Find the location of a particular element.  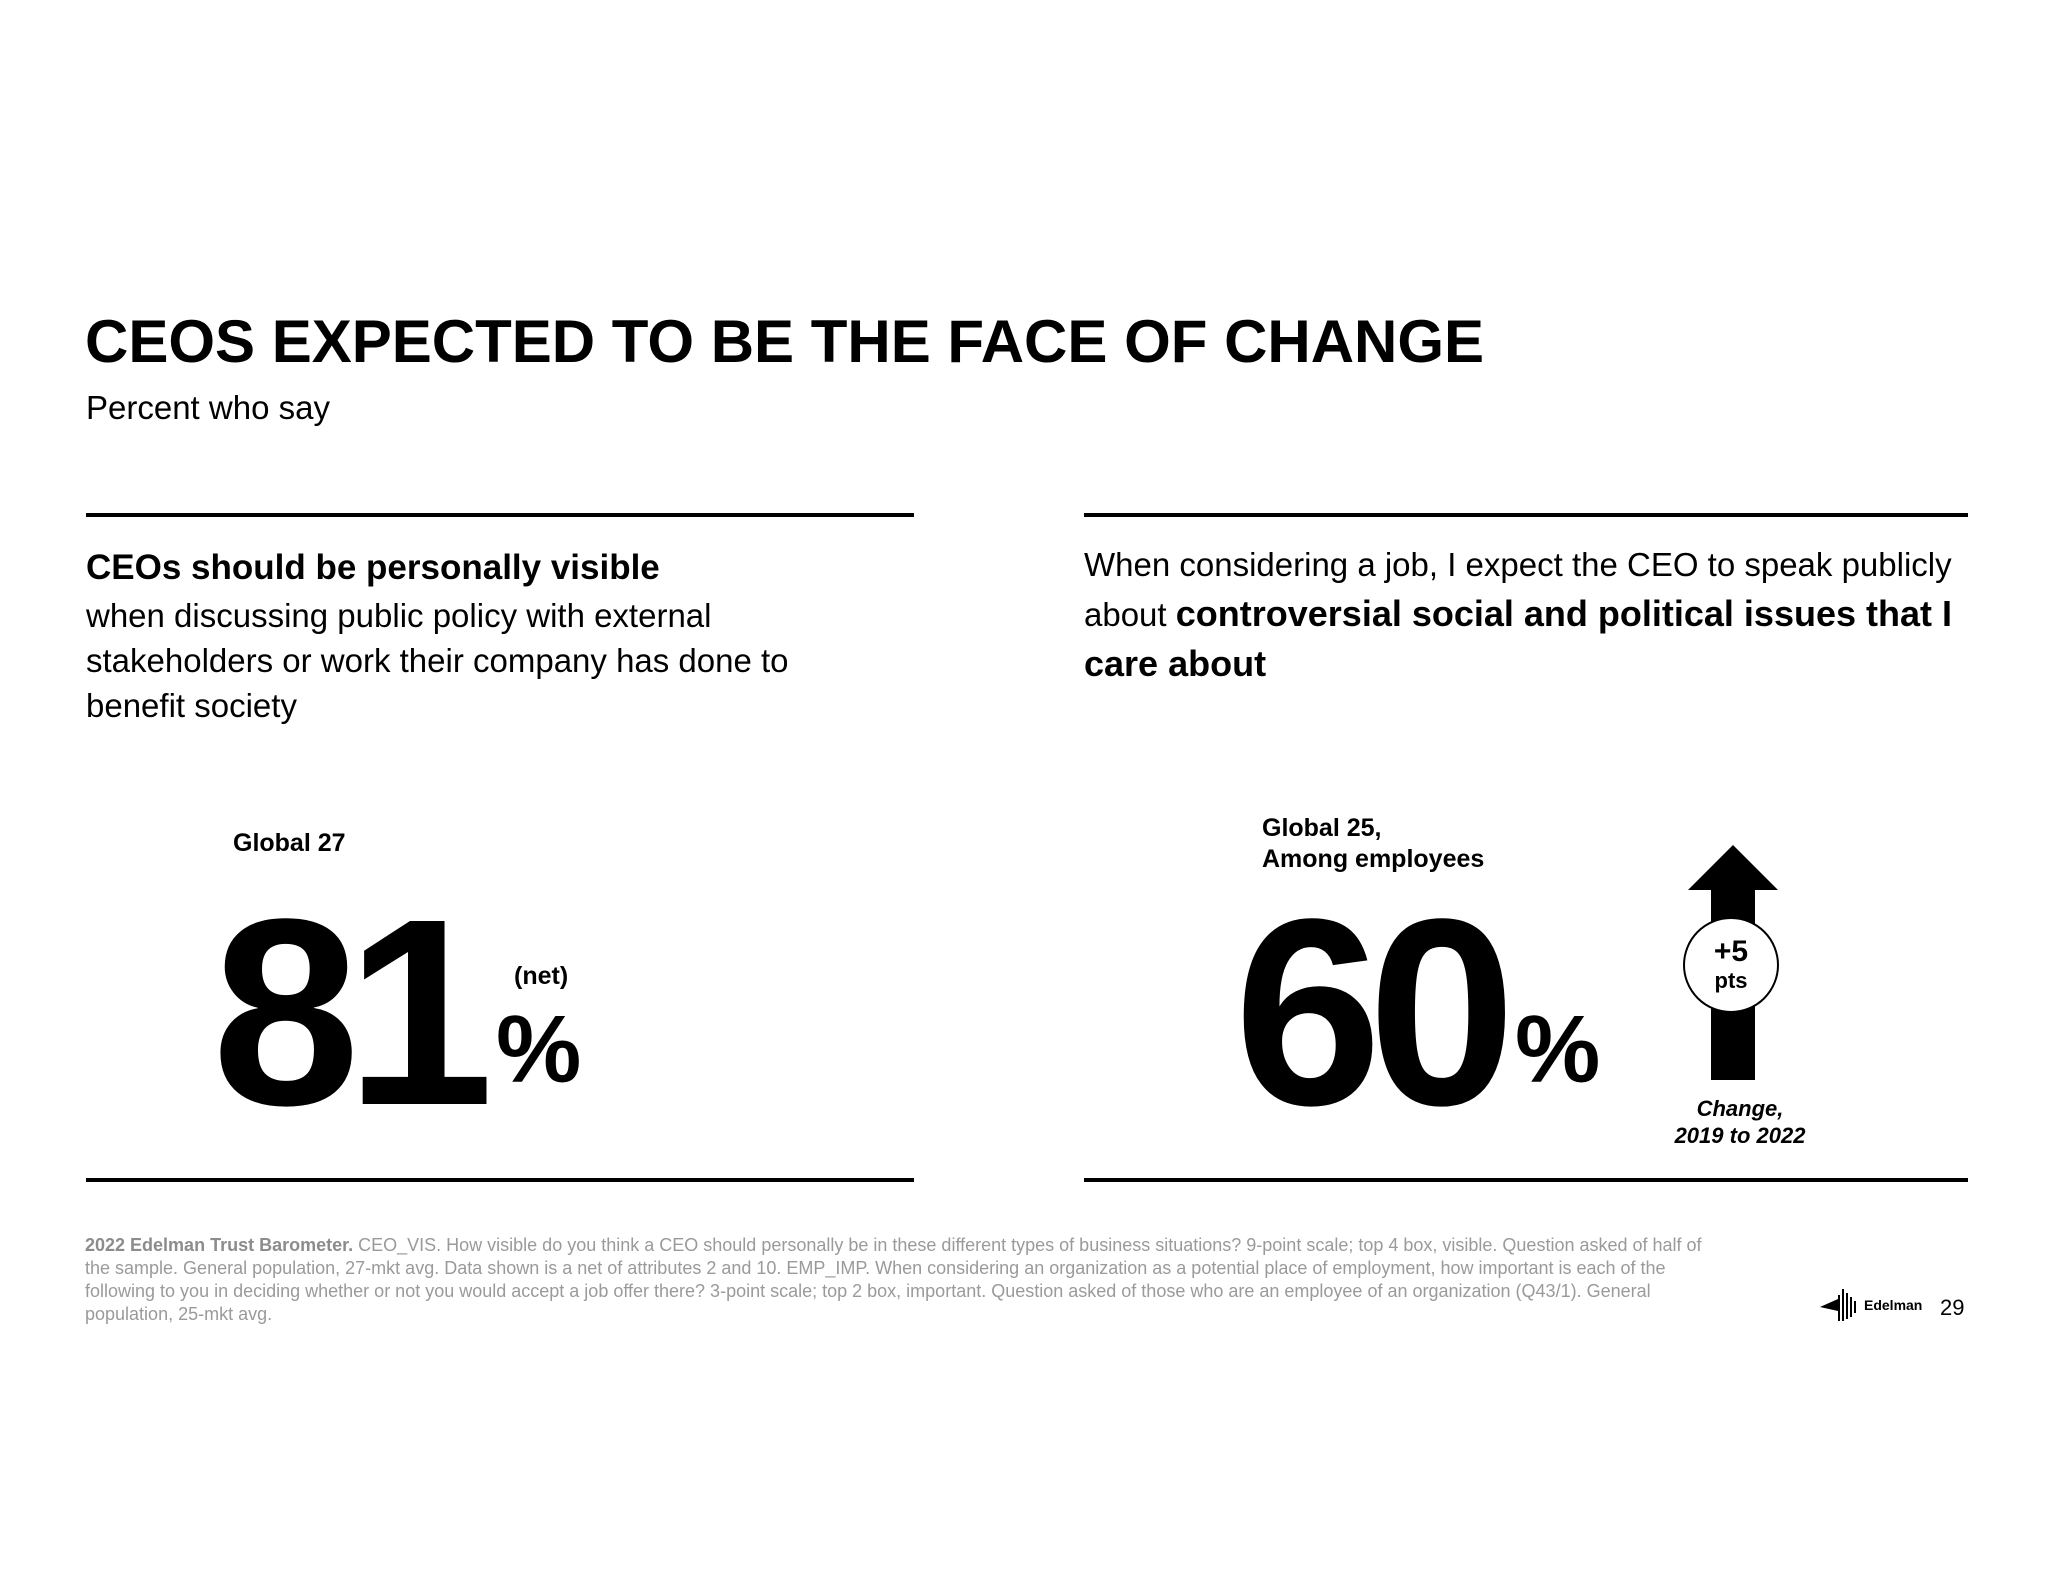

page-number: 29 is located at coordinates (1952, 1307).